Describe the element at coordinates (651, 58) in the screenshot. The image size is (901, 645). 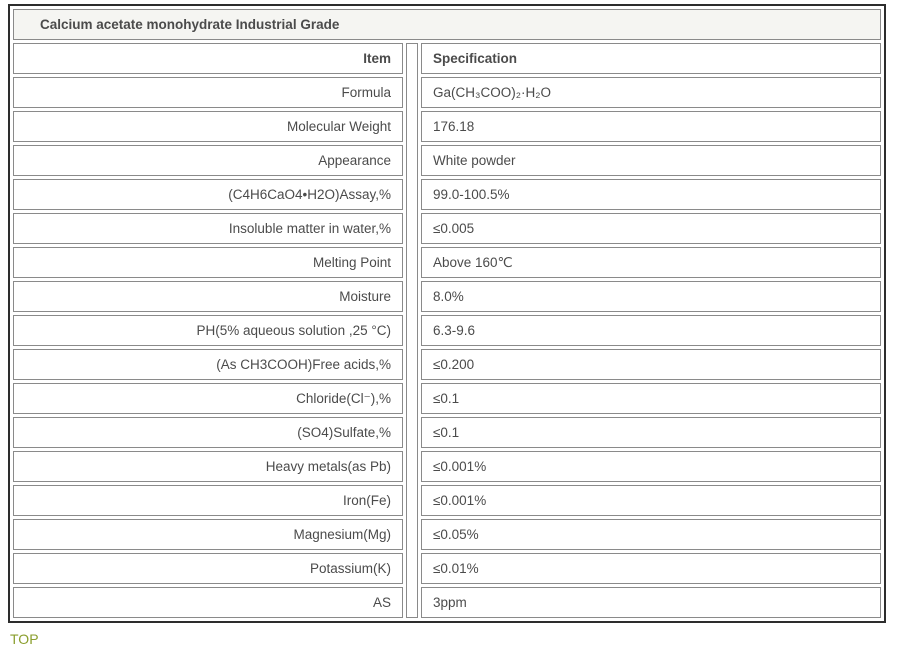
I see `specification-column-header: Specification` at that location.